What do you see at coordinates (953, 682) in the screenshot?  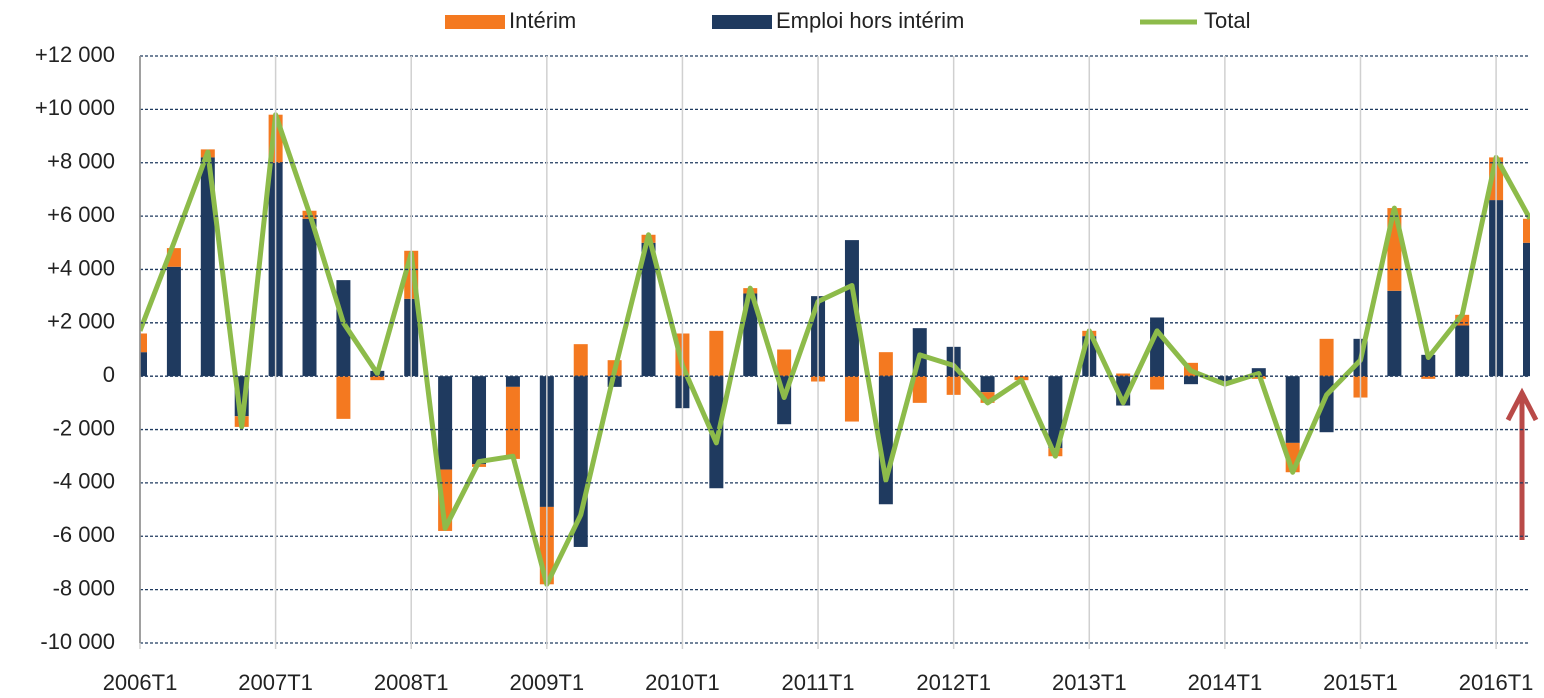 I see `x-tick-label: 2012T1` at bounding box center [953, 682].